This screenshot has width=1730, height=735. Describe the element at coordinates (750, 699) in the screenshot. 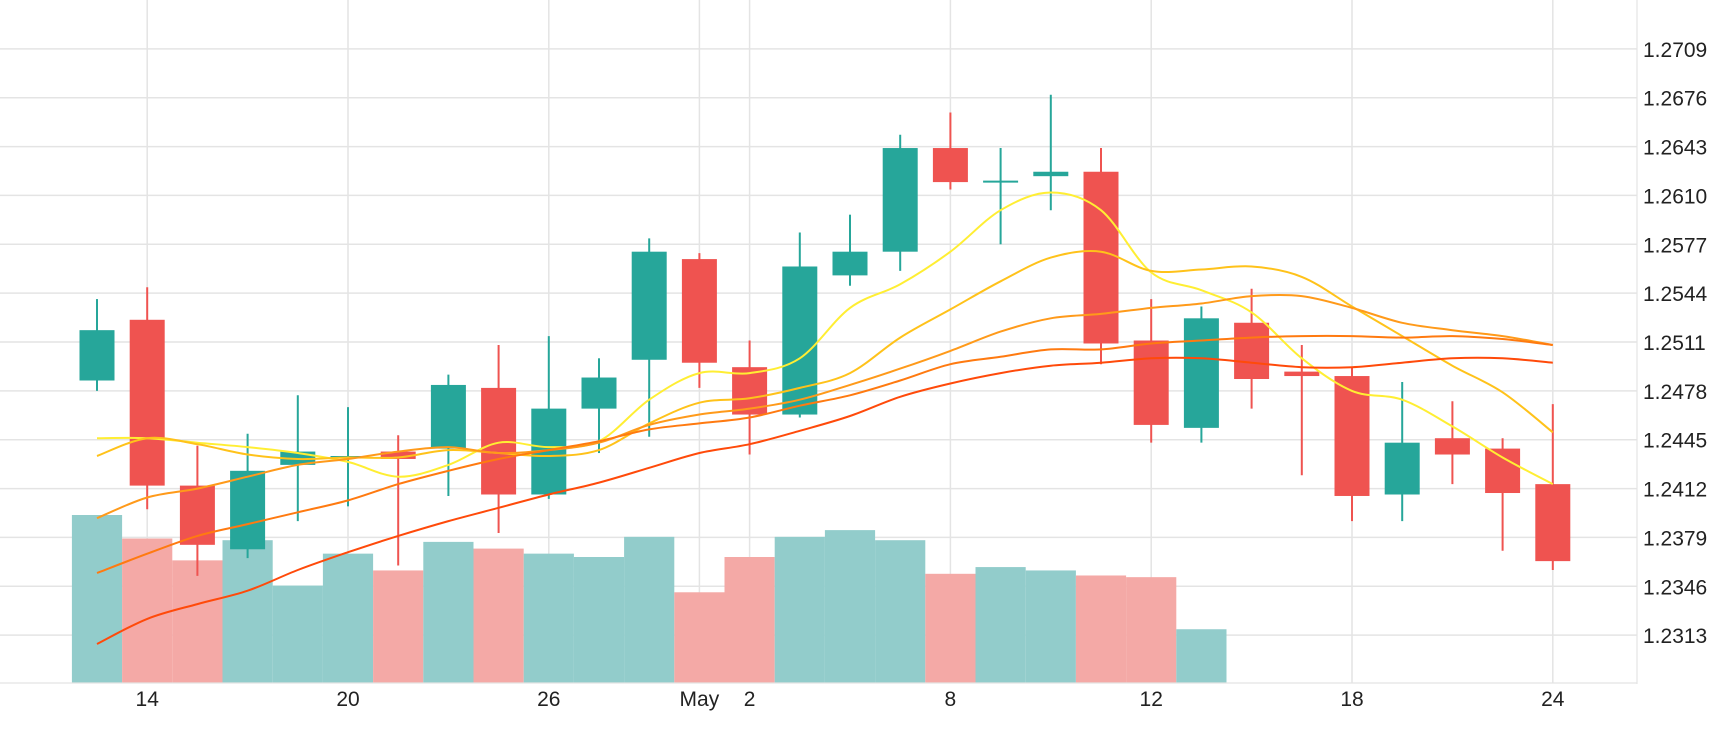

I see `date-tick-label: 2` at that location.